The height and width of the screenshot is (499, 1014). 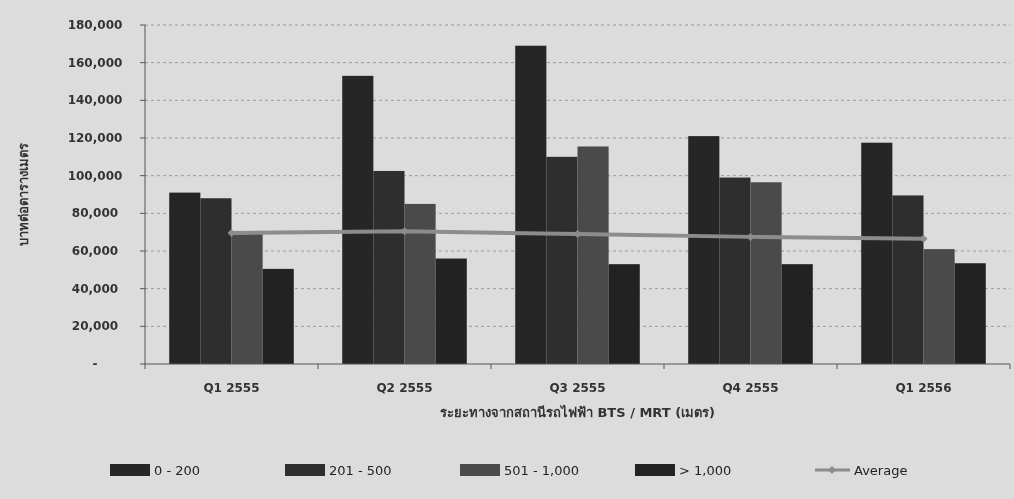 What do you see at coordinates (750, 388) in the screenshot?
I see `x-tick-label: Q4 2555` at bounding box center [750, 388].